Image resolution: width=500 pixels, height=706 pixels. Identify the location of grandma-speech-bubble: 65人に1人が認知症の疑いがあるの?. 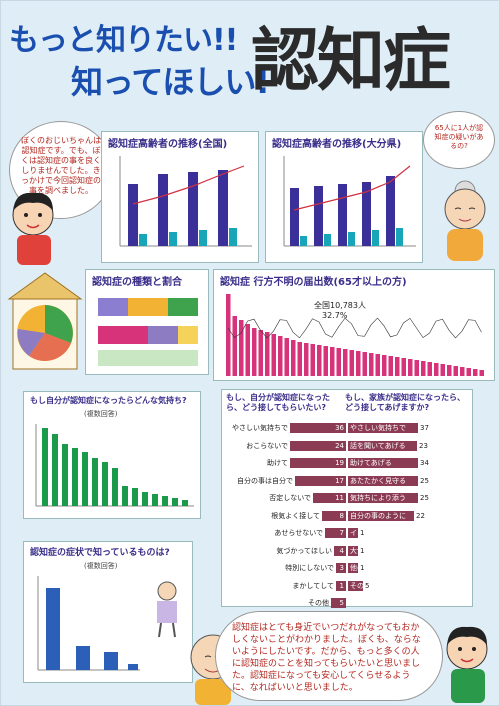
(459, 140).